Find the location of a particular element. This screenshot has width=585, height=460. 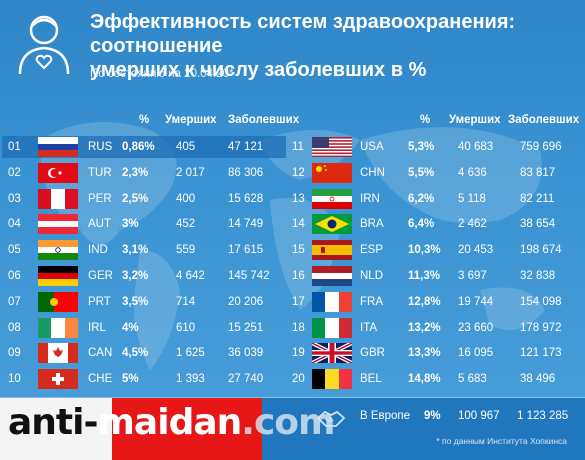

table-row: 05 IND 3,1% 559 17 615 is located at coordinates (292, 250).